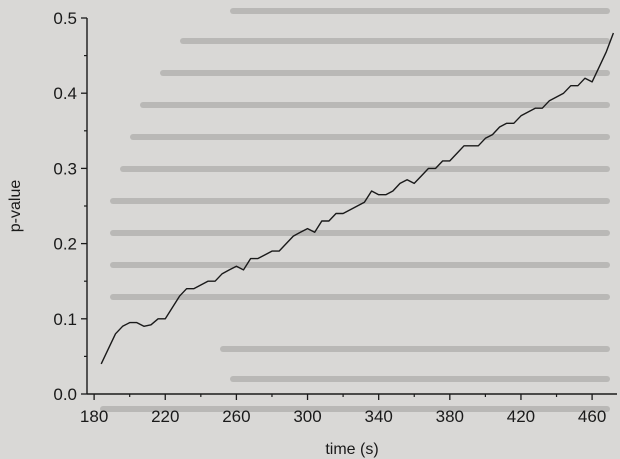 The height and width of the screenshot is (459, 620). I want to click on y-tick-label: 0.1, so click(65, 319).